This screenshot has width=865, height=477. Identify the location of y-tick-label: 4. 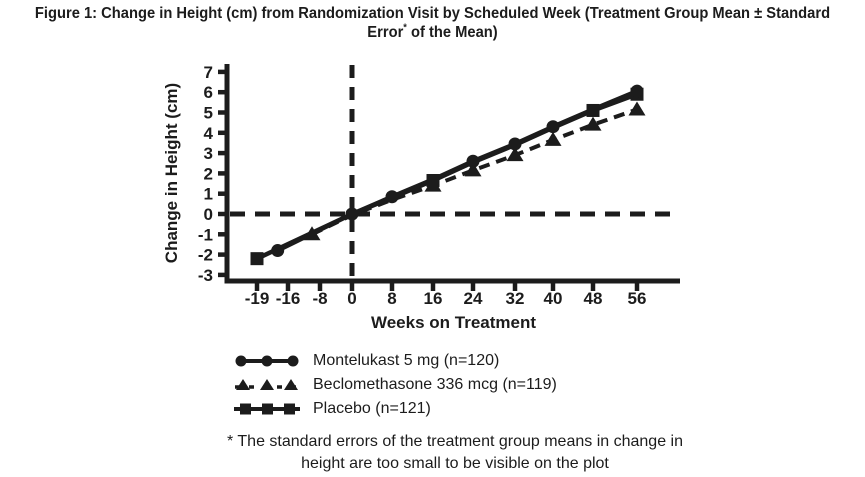
(209, 133).